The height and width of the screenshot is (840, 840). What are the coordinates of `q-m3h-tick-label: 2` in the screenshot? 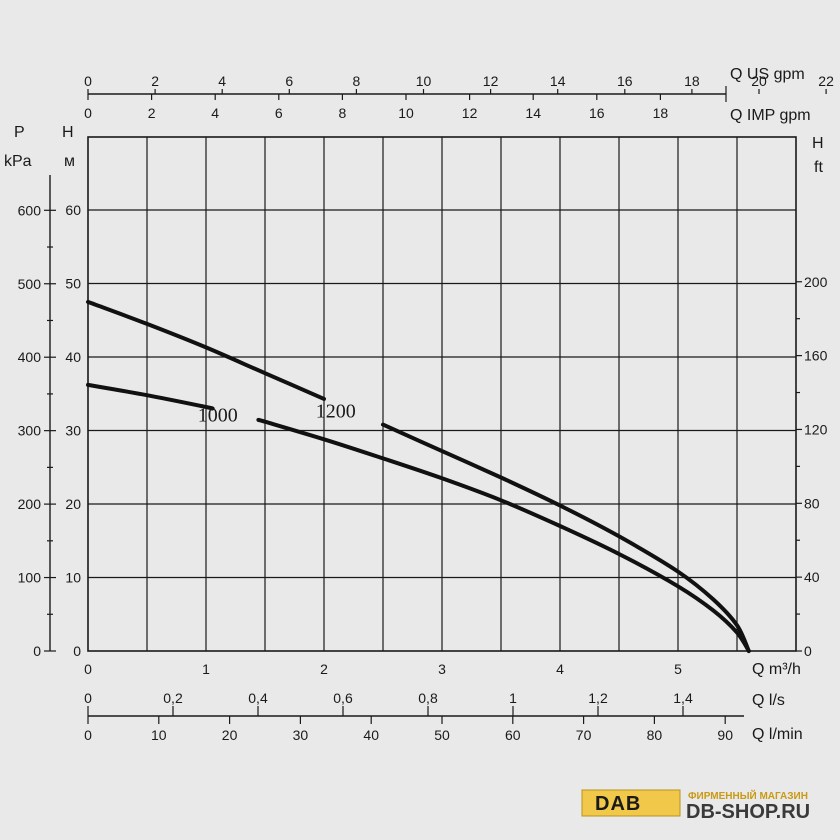 It's located at (324, 669).